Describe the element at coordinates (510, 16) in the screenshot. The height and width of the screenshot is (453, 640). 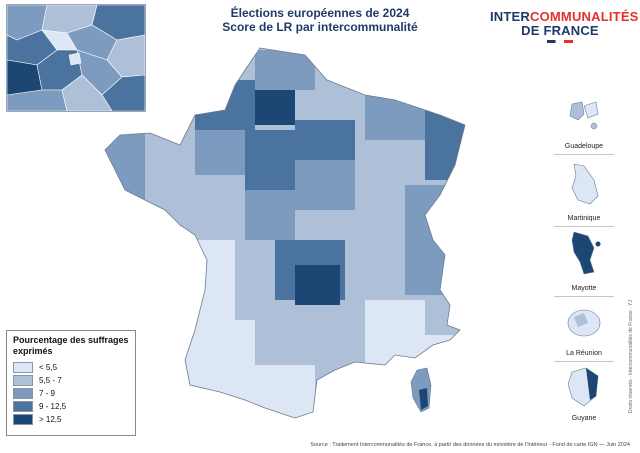
I see `logo-inter: INTER` at that location.